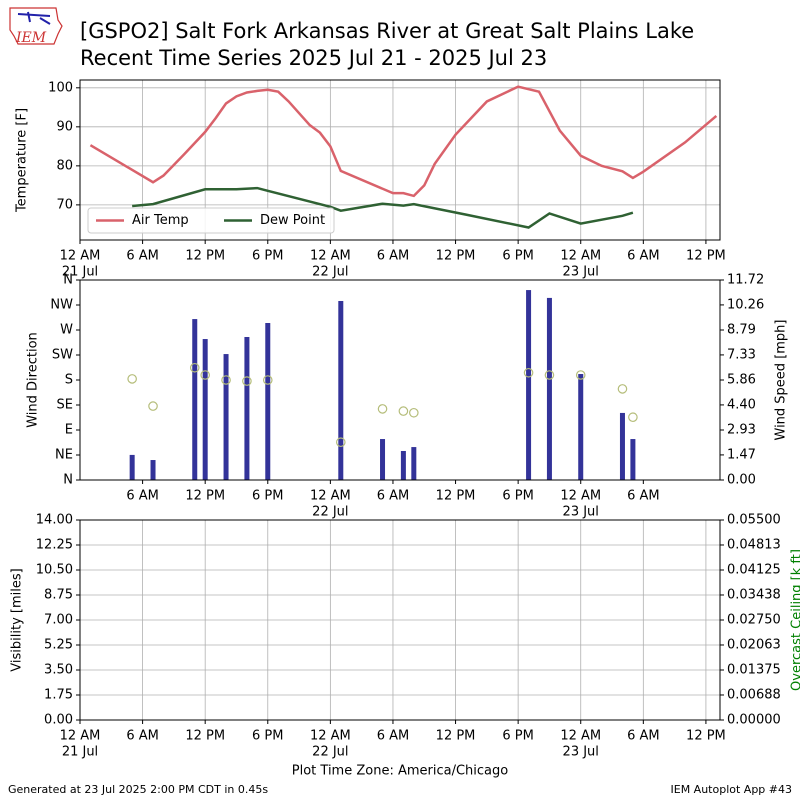 This screenshot has height=800, width=800. I want to click on y2-tick-label: 0.00688, so click(754, 694).